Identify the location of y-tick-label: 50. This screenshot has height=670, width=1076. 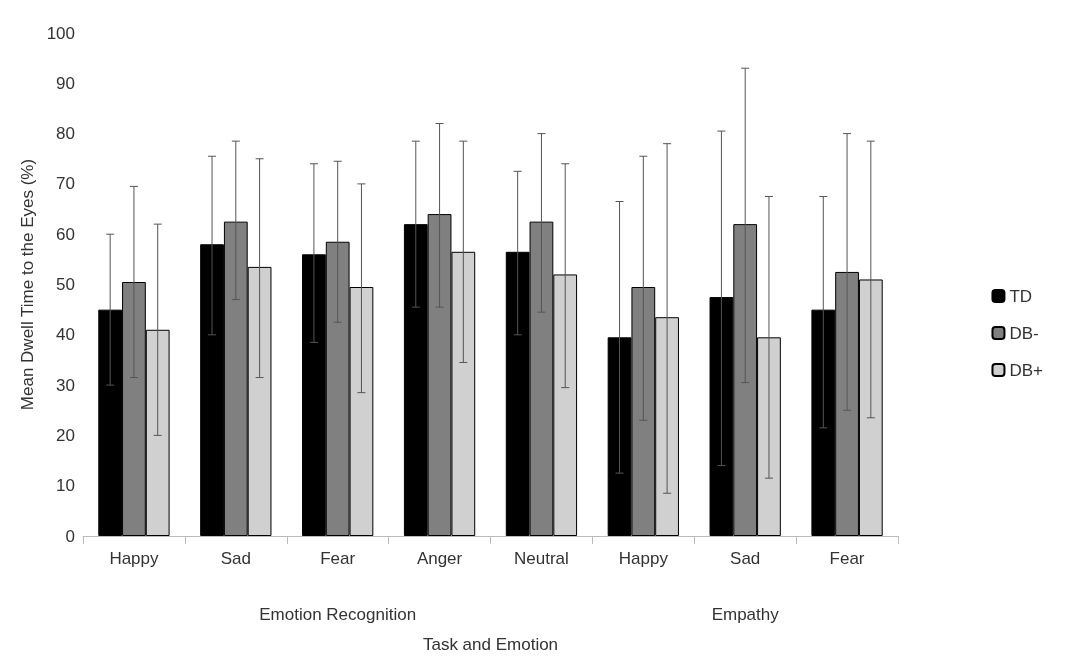
(65, 284).